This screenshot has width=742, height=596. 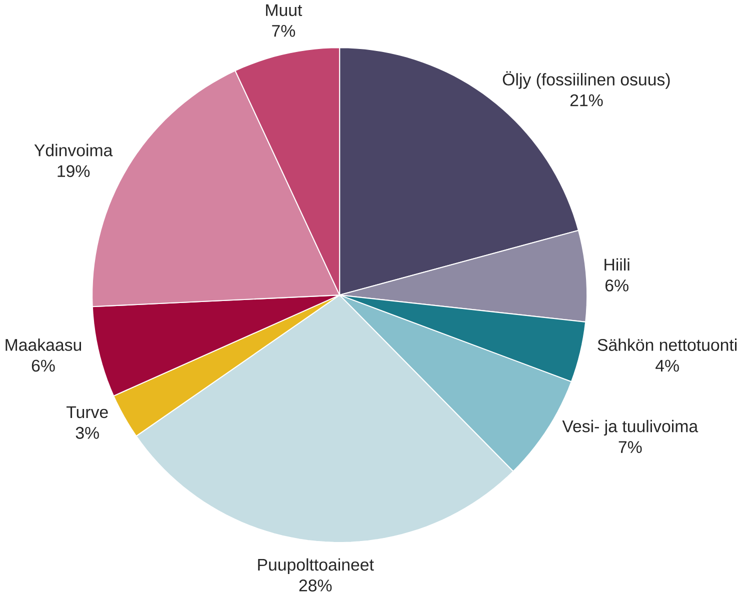 I want to click on slice-label: Maakaasu, so click(x=44, y=345).